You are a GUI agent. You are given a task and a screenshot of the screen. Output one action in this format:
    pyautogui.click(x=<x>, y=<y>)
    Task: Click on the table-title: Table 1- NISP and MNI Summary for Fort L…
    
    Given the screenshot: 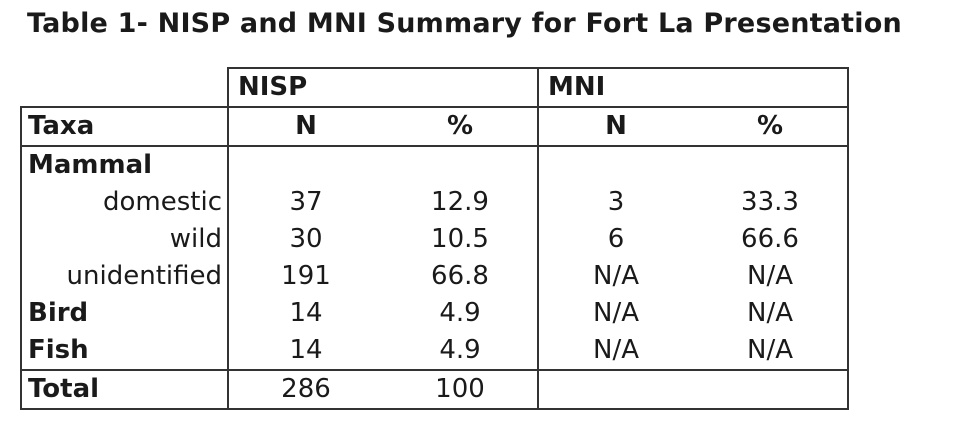 What is the action you would take?
    pyautogui.click(x=464, y=23)
    